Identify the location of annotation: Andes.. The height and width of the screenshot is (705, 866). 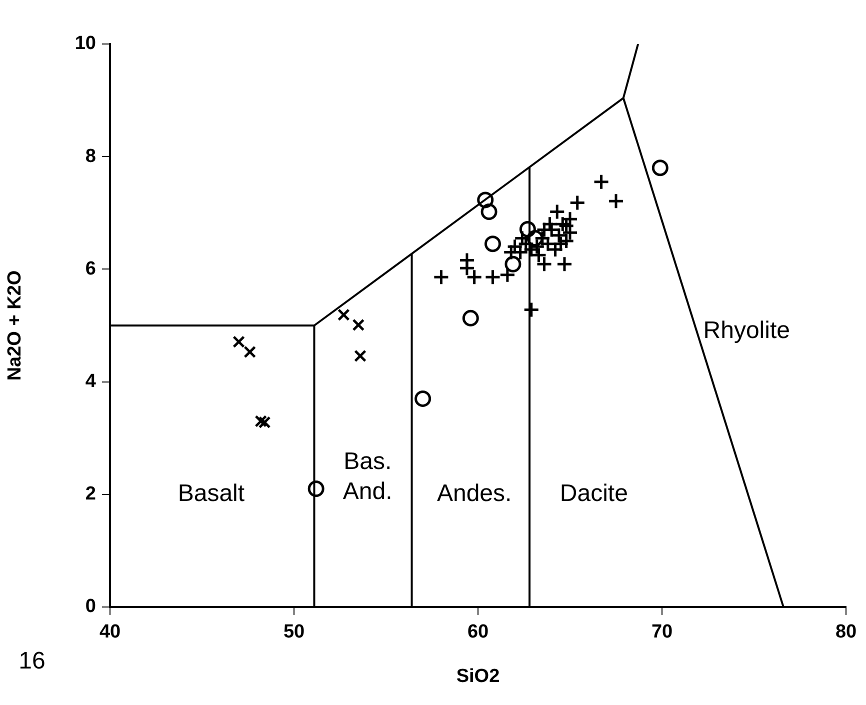
(474, 494).